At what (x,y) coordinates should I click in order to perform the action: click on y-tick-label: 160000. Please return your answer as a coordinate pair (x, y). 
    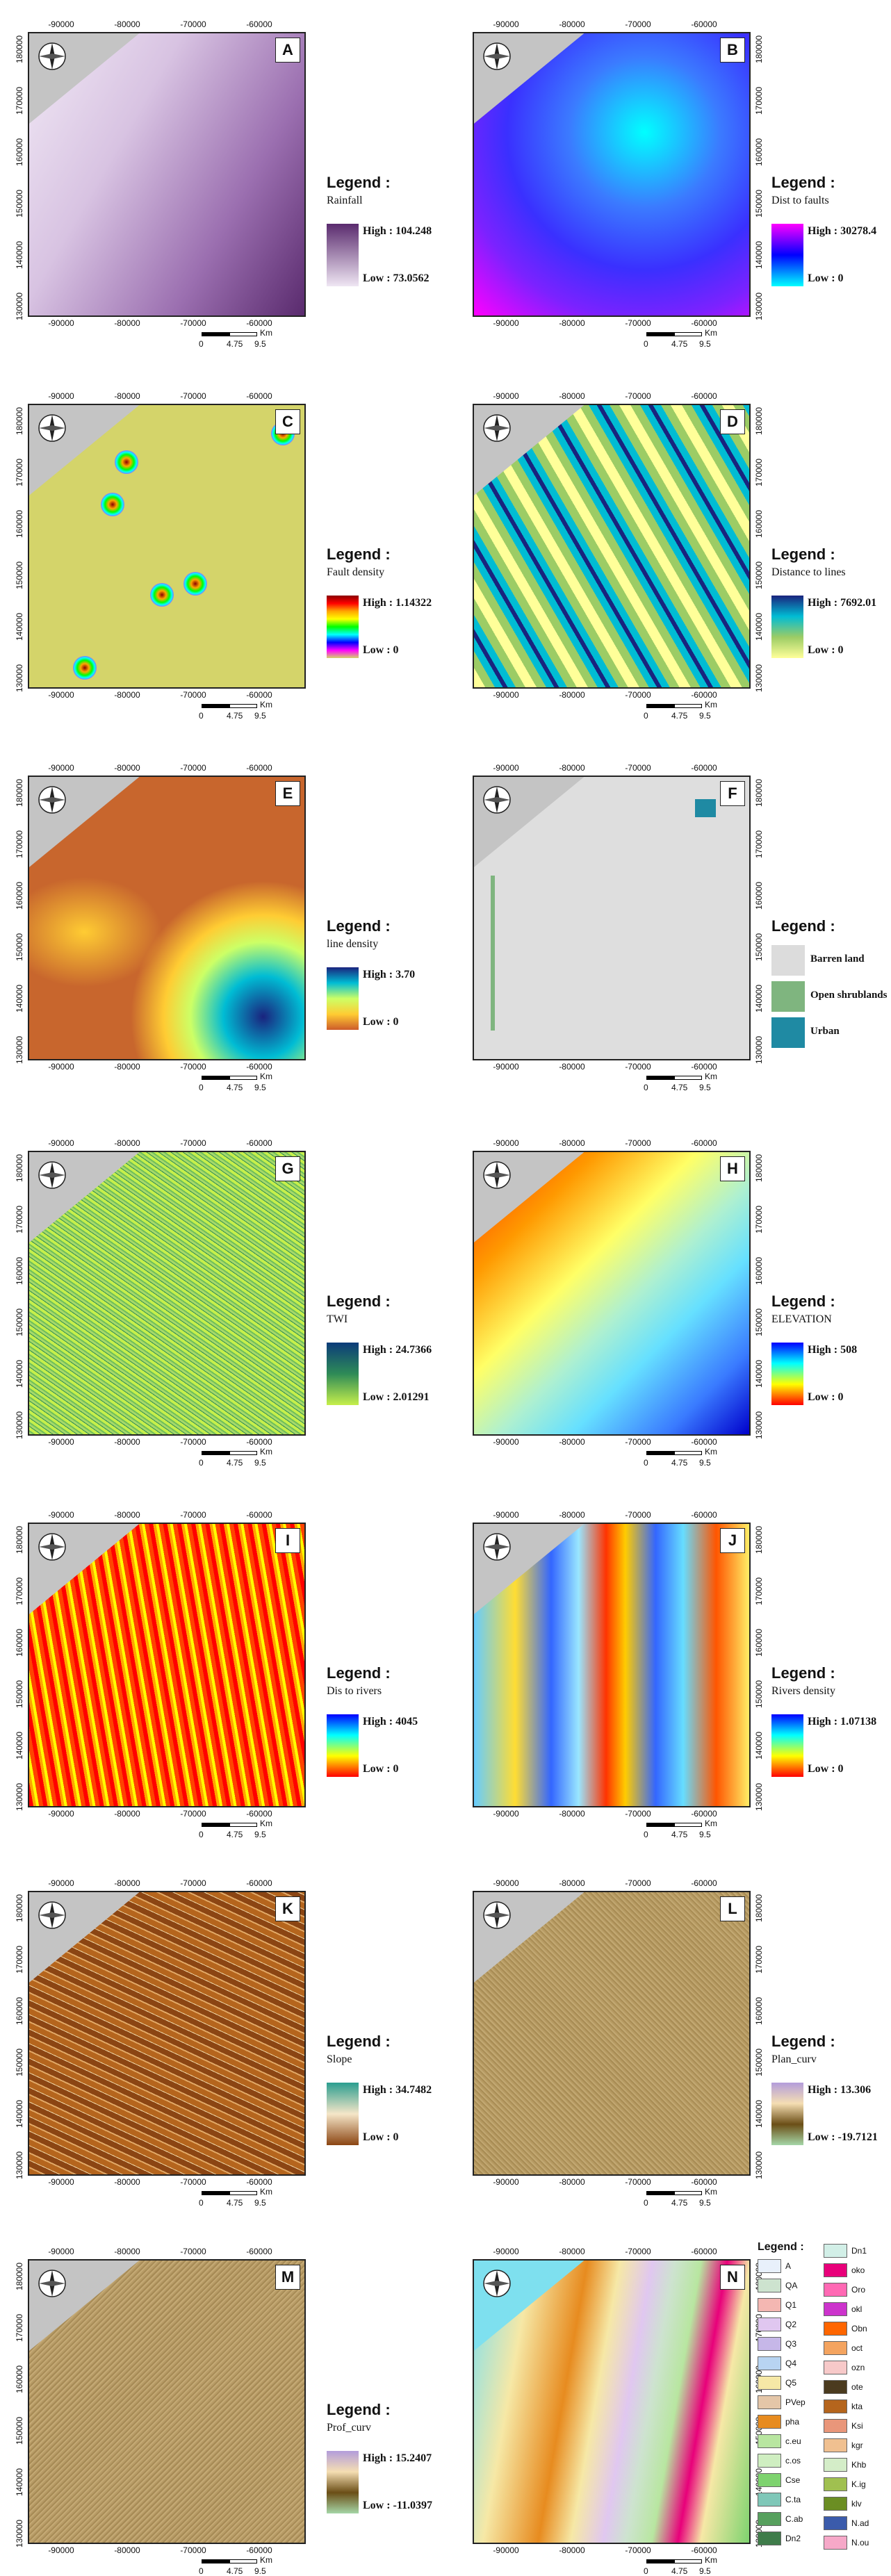
    Looking at the image, I should click on (19, 2379).